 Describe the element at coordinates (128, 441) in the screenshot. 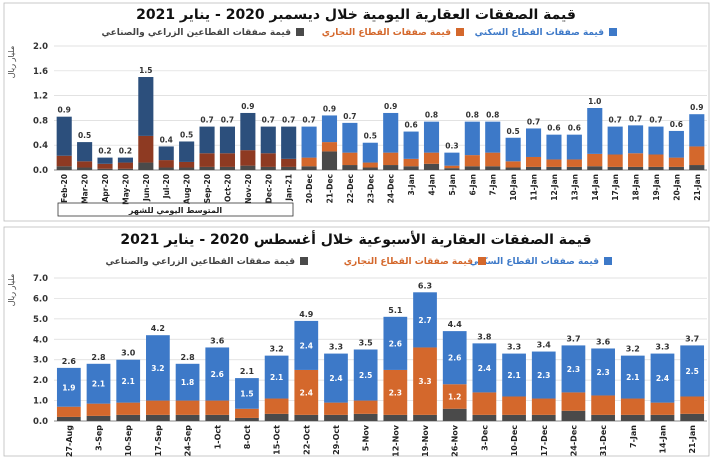

I see `x-tick-label: 10-Sep` at that location.